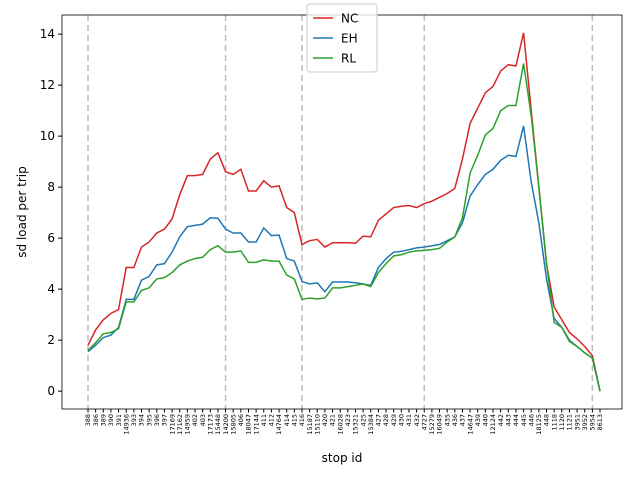  I want to click on x-tick-label: 435, so click(447, 420).